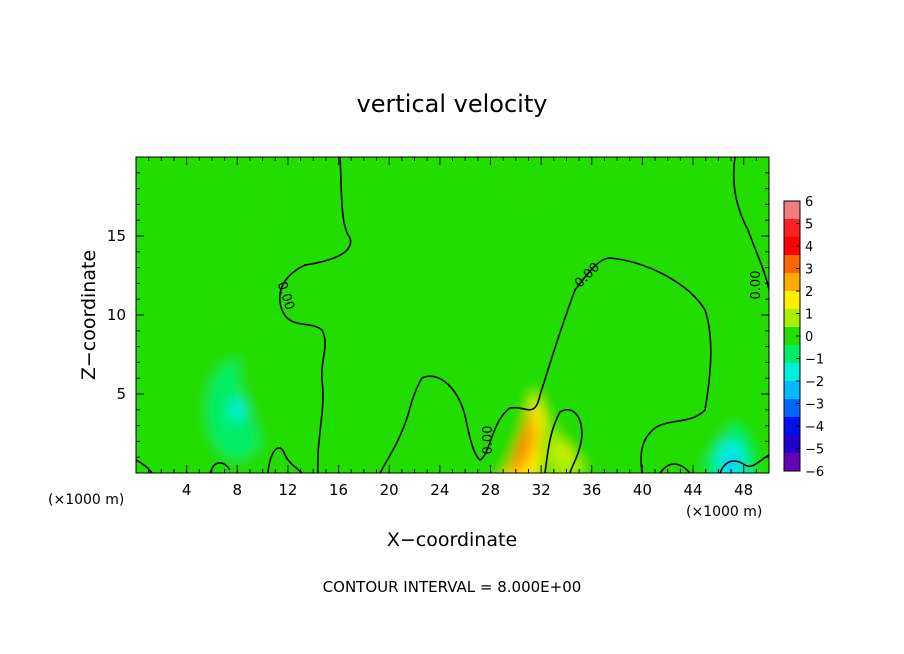 Image resolution: width=904 pixels, height=654 pixels. Describe the element at coordinates (89, 315) in the screenshot. I see `y-axis-label: Z−coordinate` at that location.